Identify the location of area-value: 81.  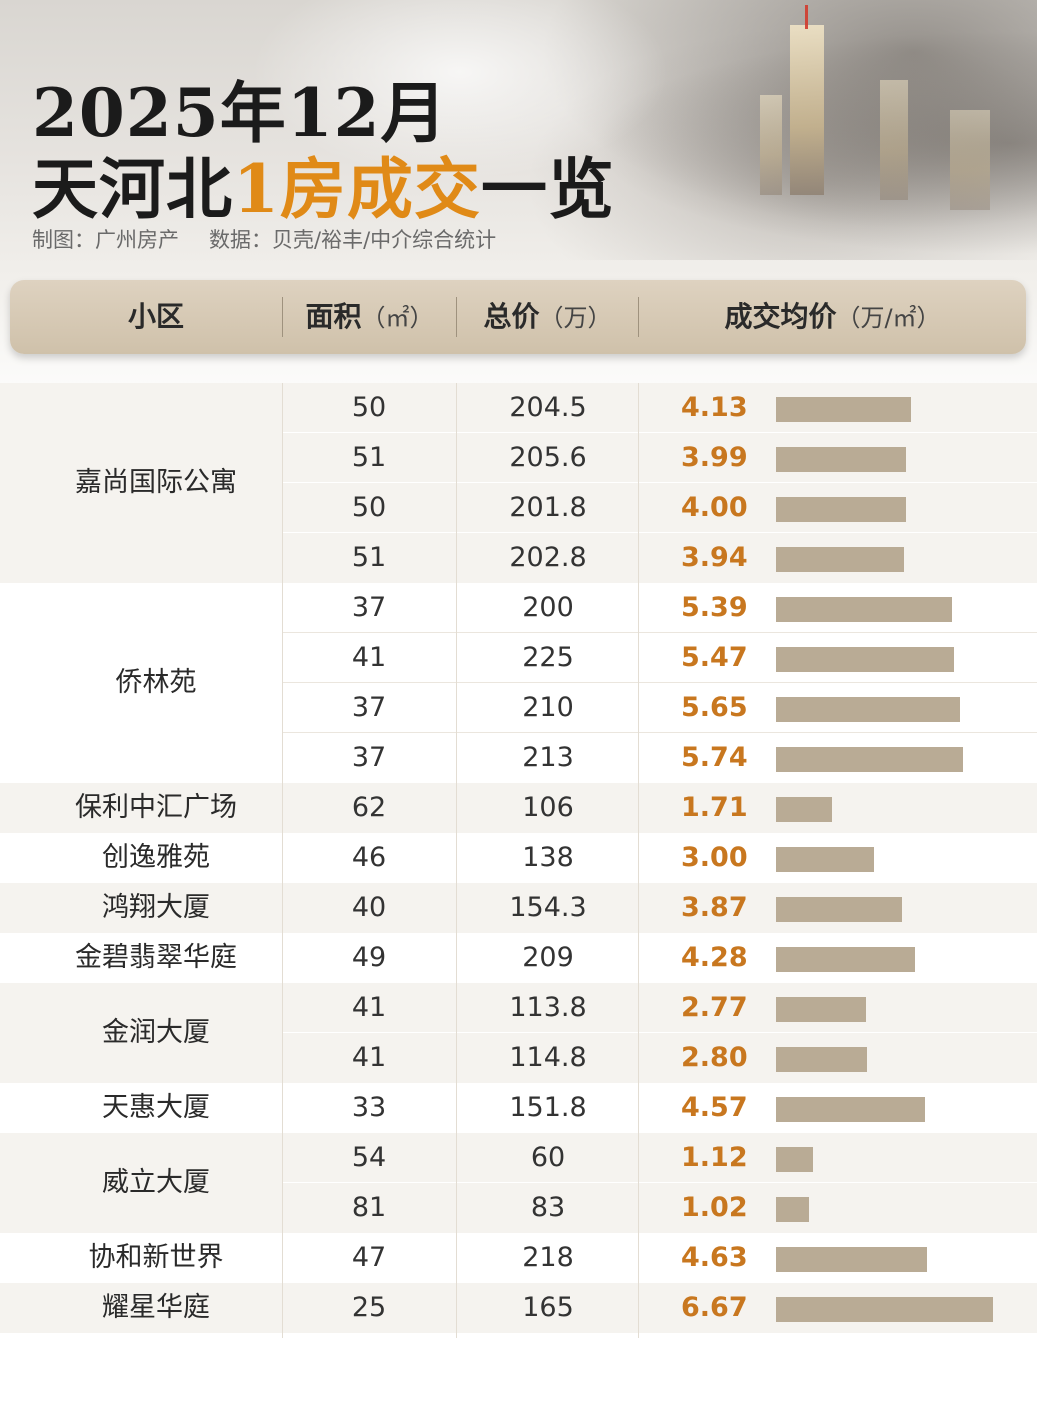
(369, 1207).